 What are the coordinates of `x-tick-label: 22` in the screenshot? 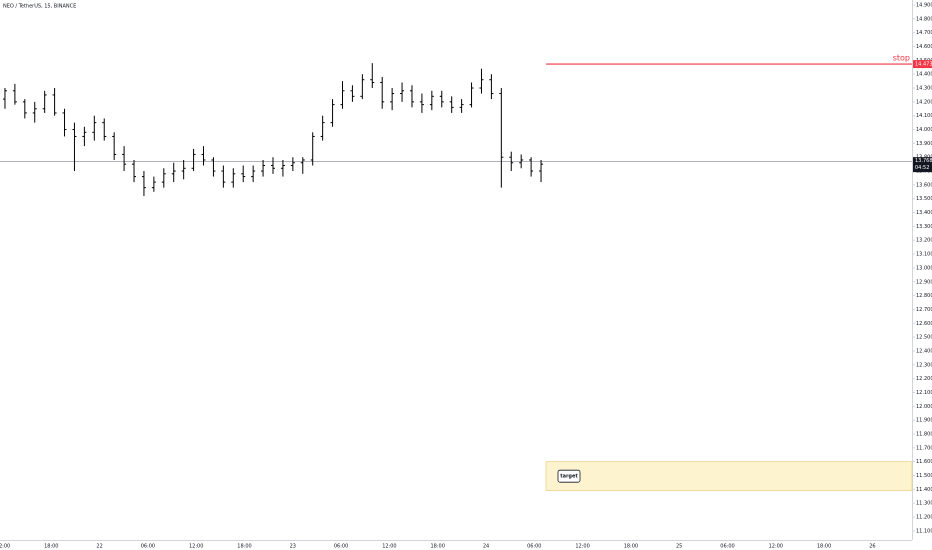 It's located at (99, 547).